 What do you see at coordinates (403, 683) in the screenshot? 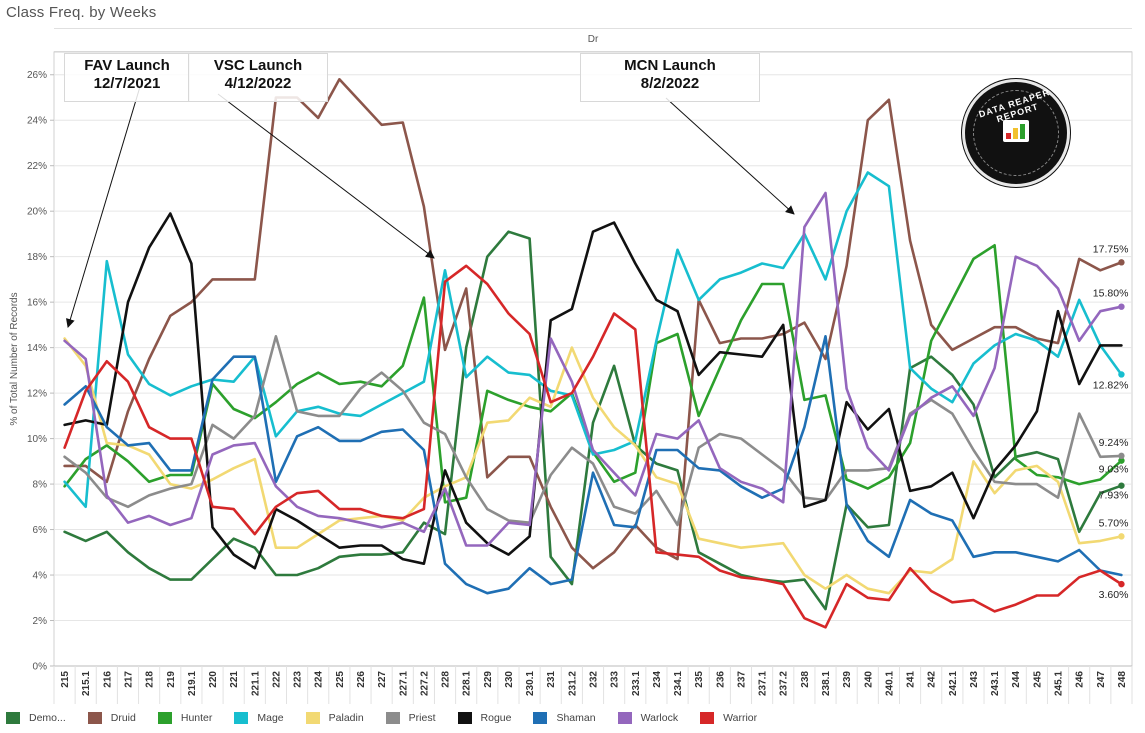
I see `x-tick-label: 227.1` at bounding box center [403, 683].